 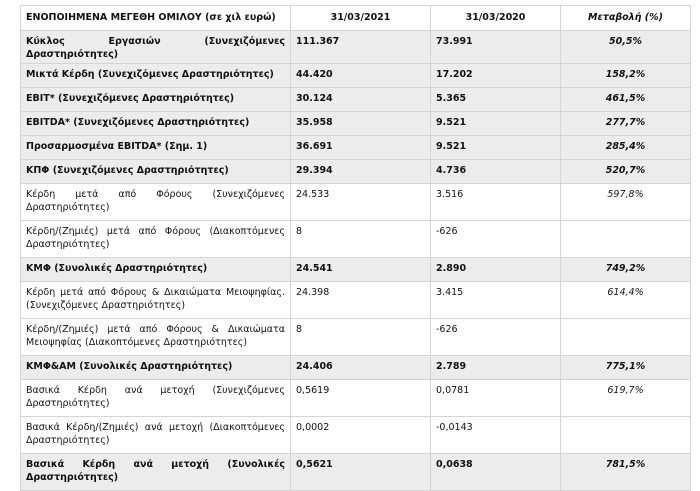 What do you see at coordinates (495, 269) in the screenshot?
I see `table-cell: 2.890` at bounding box center [495, 269].